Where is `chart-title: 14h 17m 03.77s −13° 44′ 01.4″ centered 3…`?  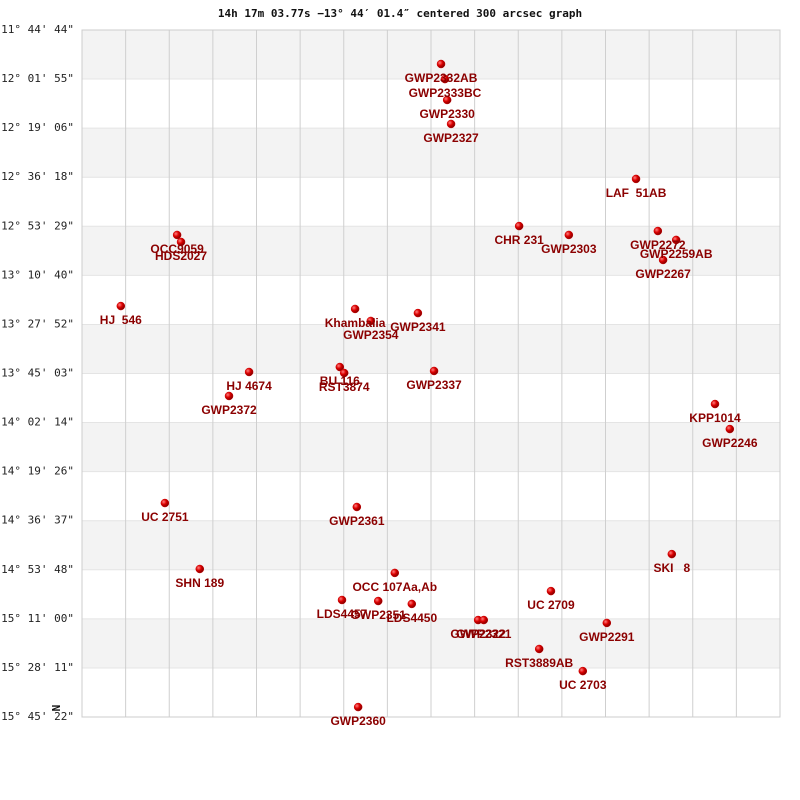
chart-title: 14h 17m 03.77s −13° 44′ 01.4″ centered 3… is located at coordinates (400, 13).